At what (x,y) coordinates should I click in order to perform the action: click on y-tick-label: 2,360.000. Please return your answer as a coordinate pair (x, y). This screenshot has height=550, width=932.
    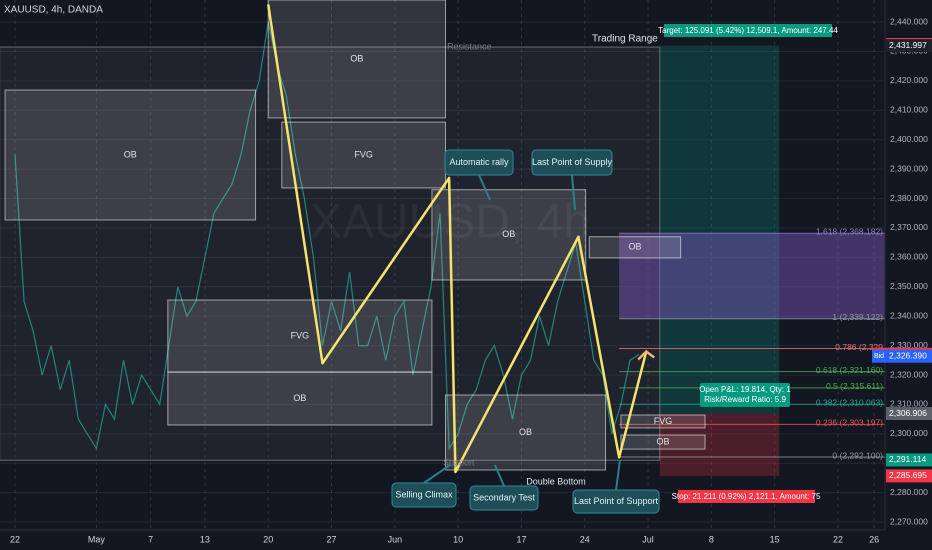
    Looking at the image, I should click on (909, 257).